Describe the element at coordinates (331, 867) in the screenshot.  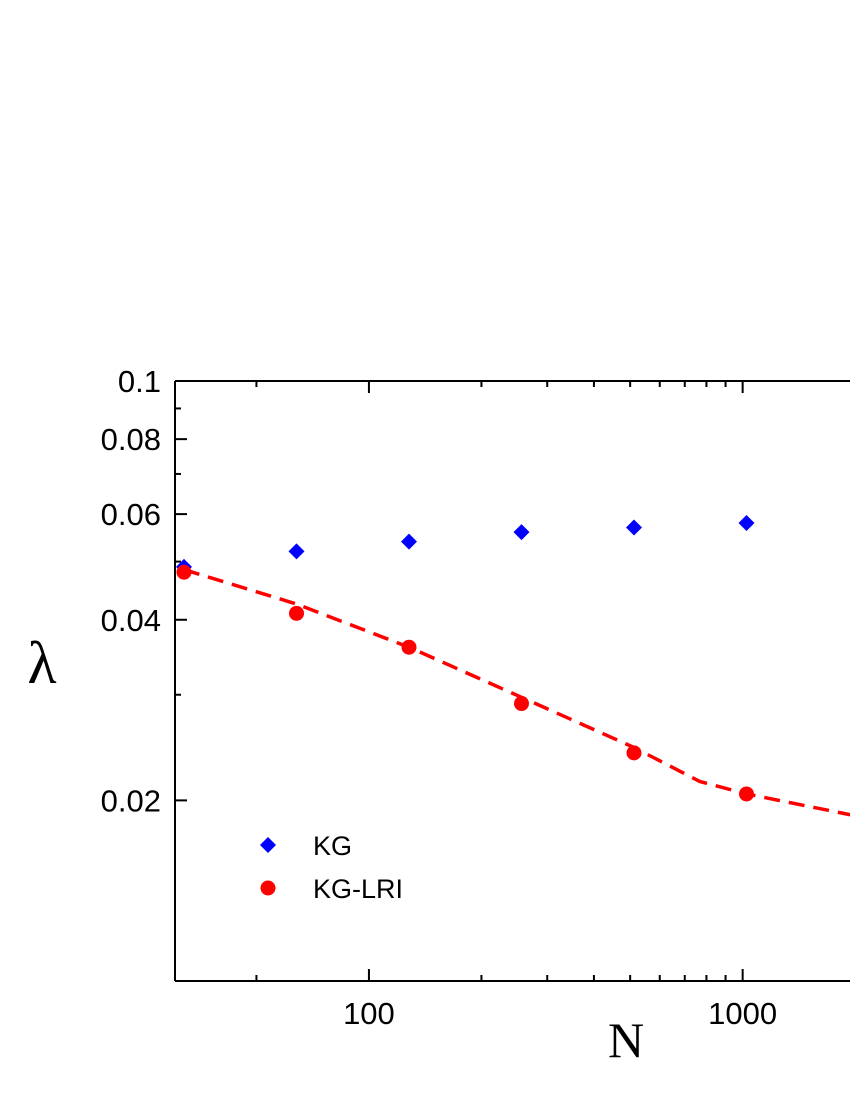
I see `legend: KG KG-LRI` at that location.